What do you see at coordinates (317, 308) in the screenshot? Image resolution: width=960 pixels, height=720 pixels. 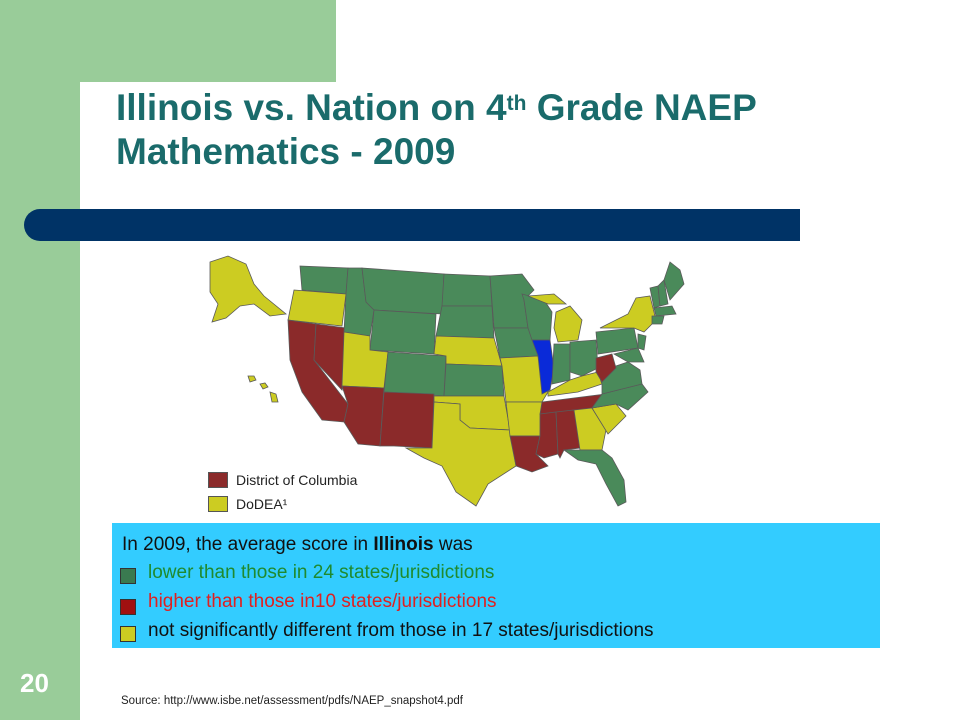 I see `state-oregon` at bounding box center [317, 308].